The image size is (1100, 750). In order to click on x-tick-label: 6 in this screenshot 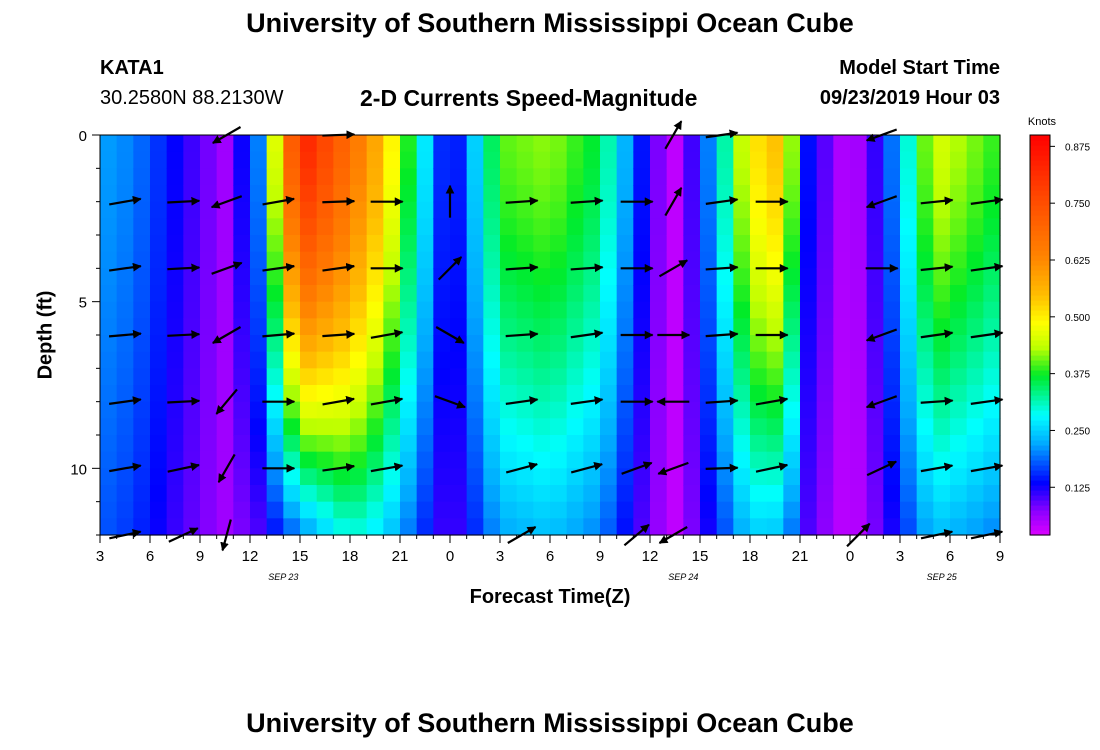, I will do `click(550, 556)`.